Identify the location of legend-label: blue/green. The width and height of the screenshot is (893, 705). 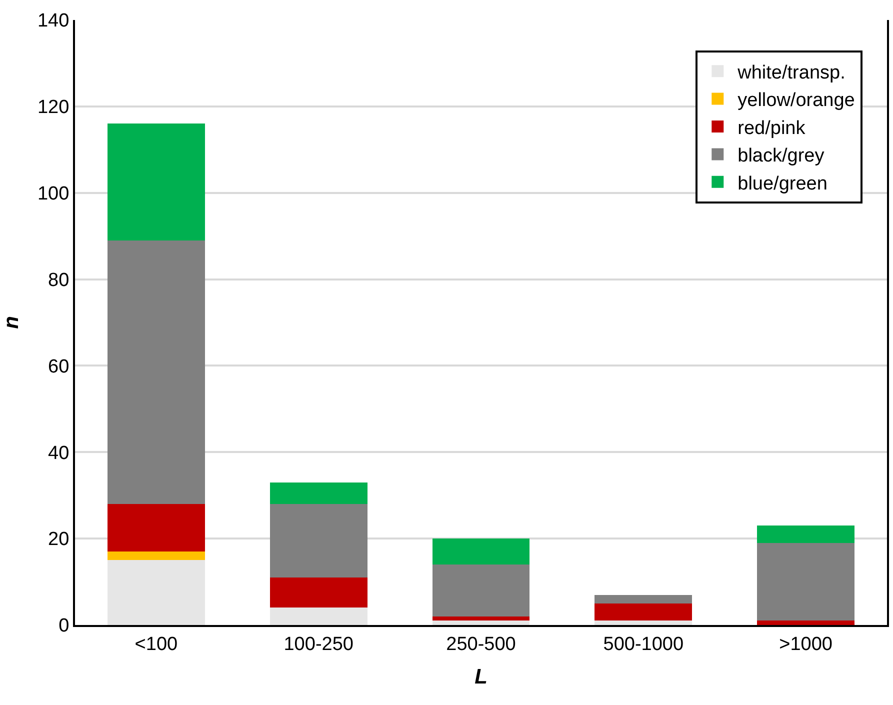
(783, 183).